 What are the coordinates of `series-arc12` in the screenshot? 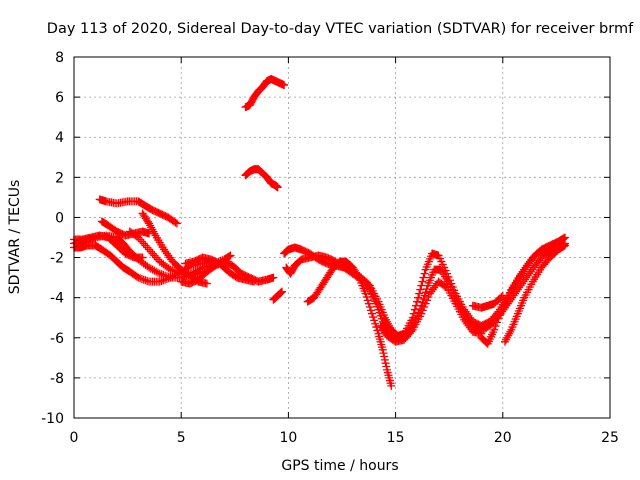 It's located at (277, 295).